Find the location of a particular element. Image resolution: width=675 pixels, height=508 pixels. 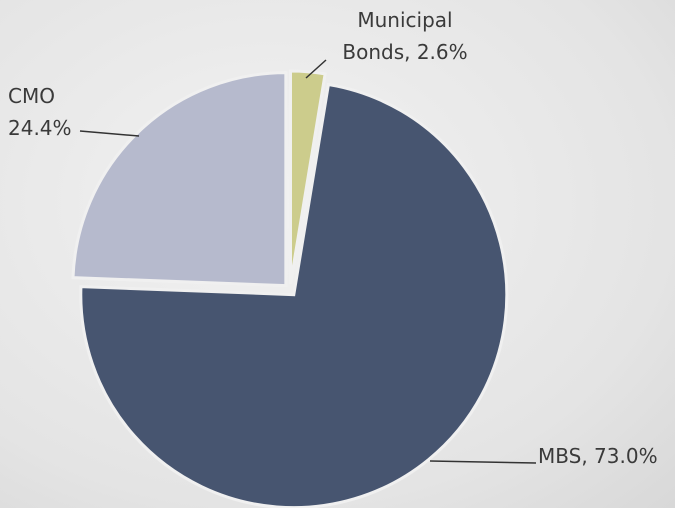

value-label: 24.4% is located at coordinates (40, 128).